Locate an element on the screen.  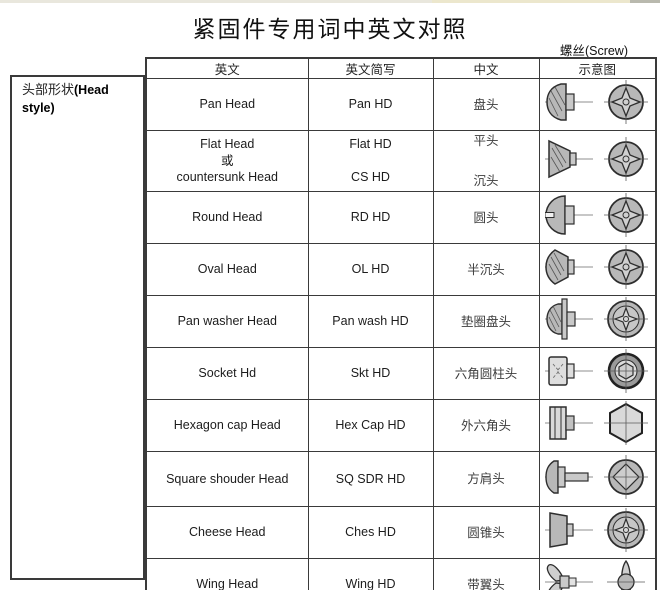
table-row: Round Head RD HD 圆头 is located at coordinates (401, 217).